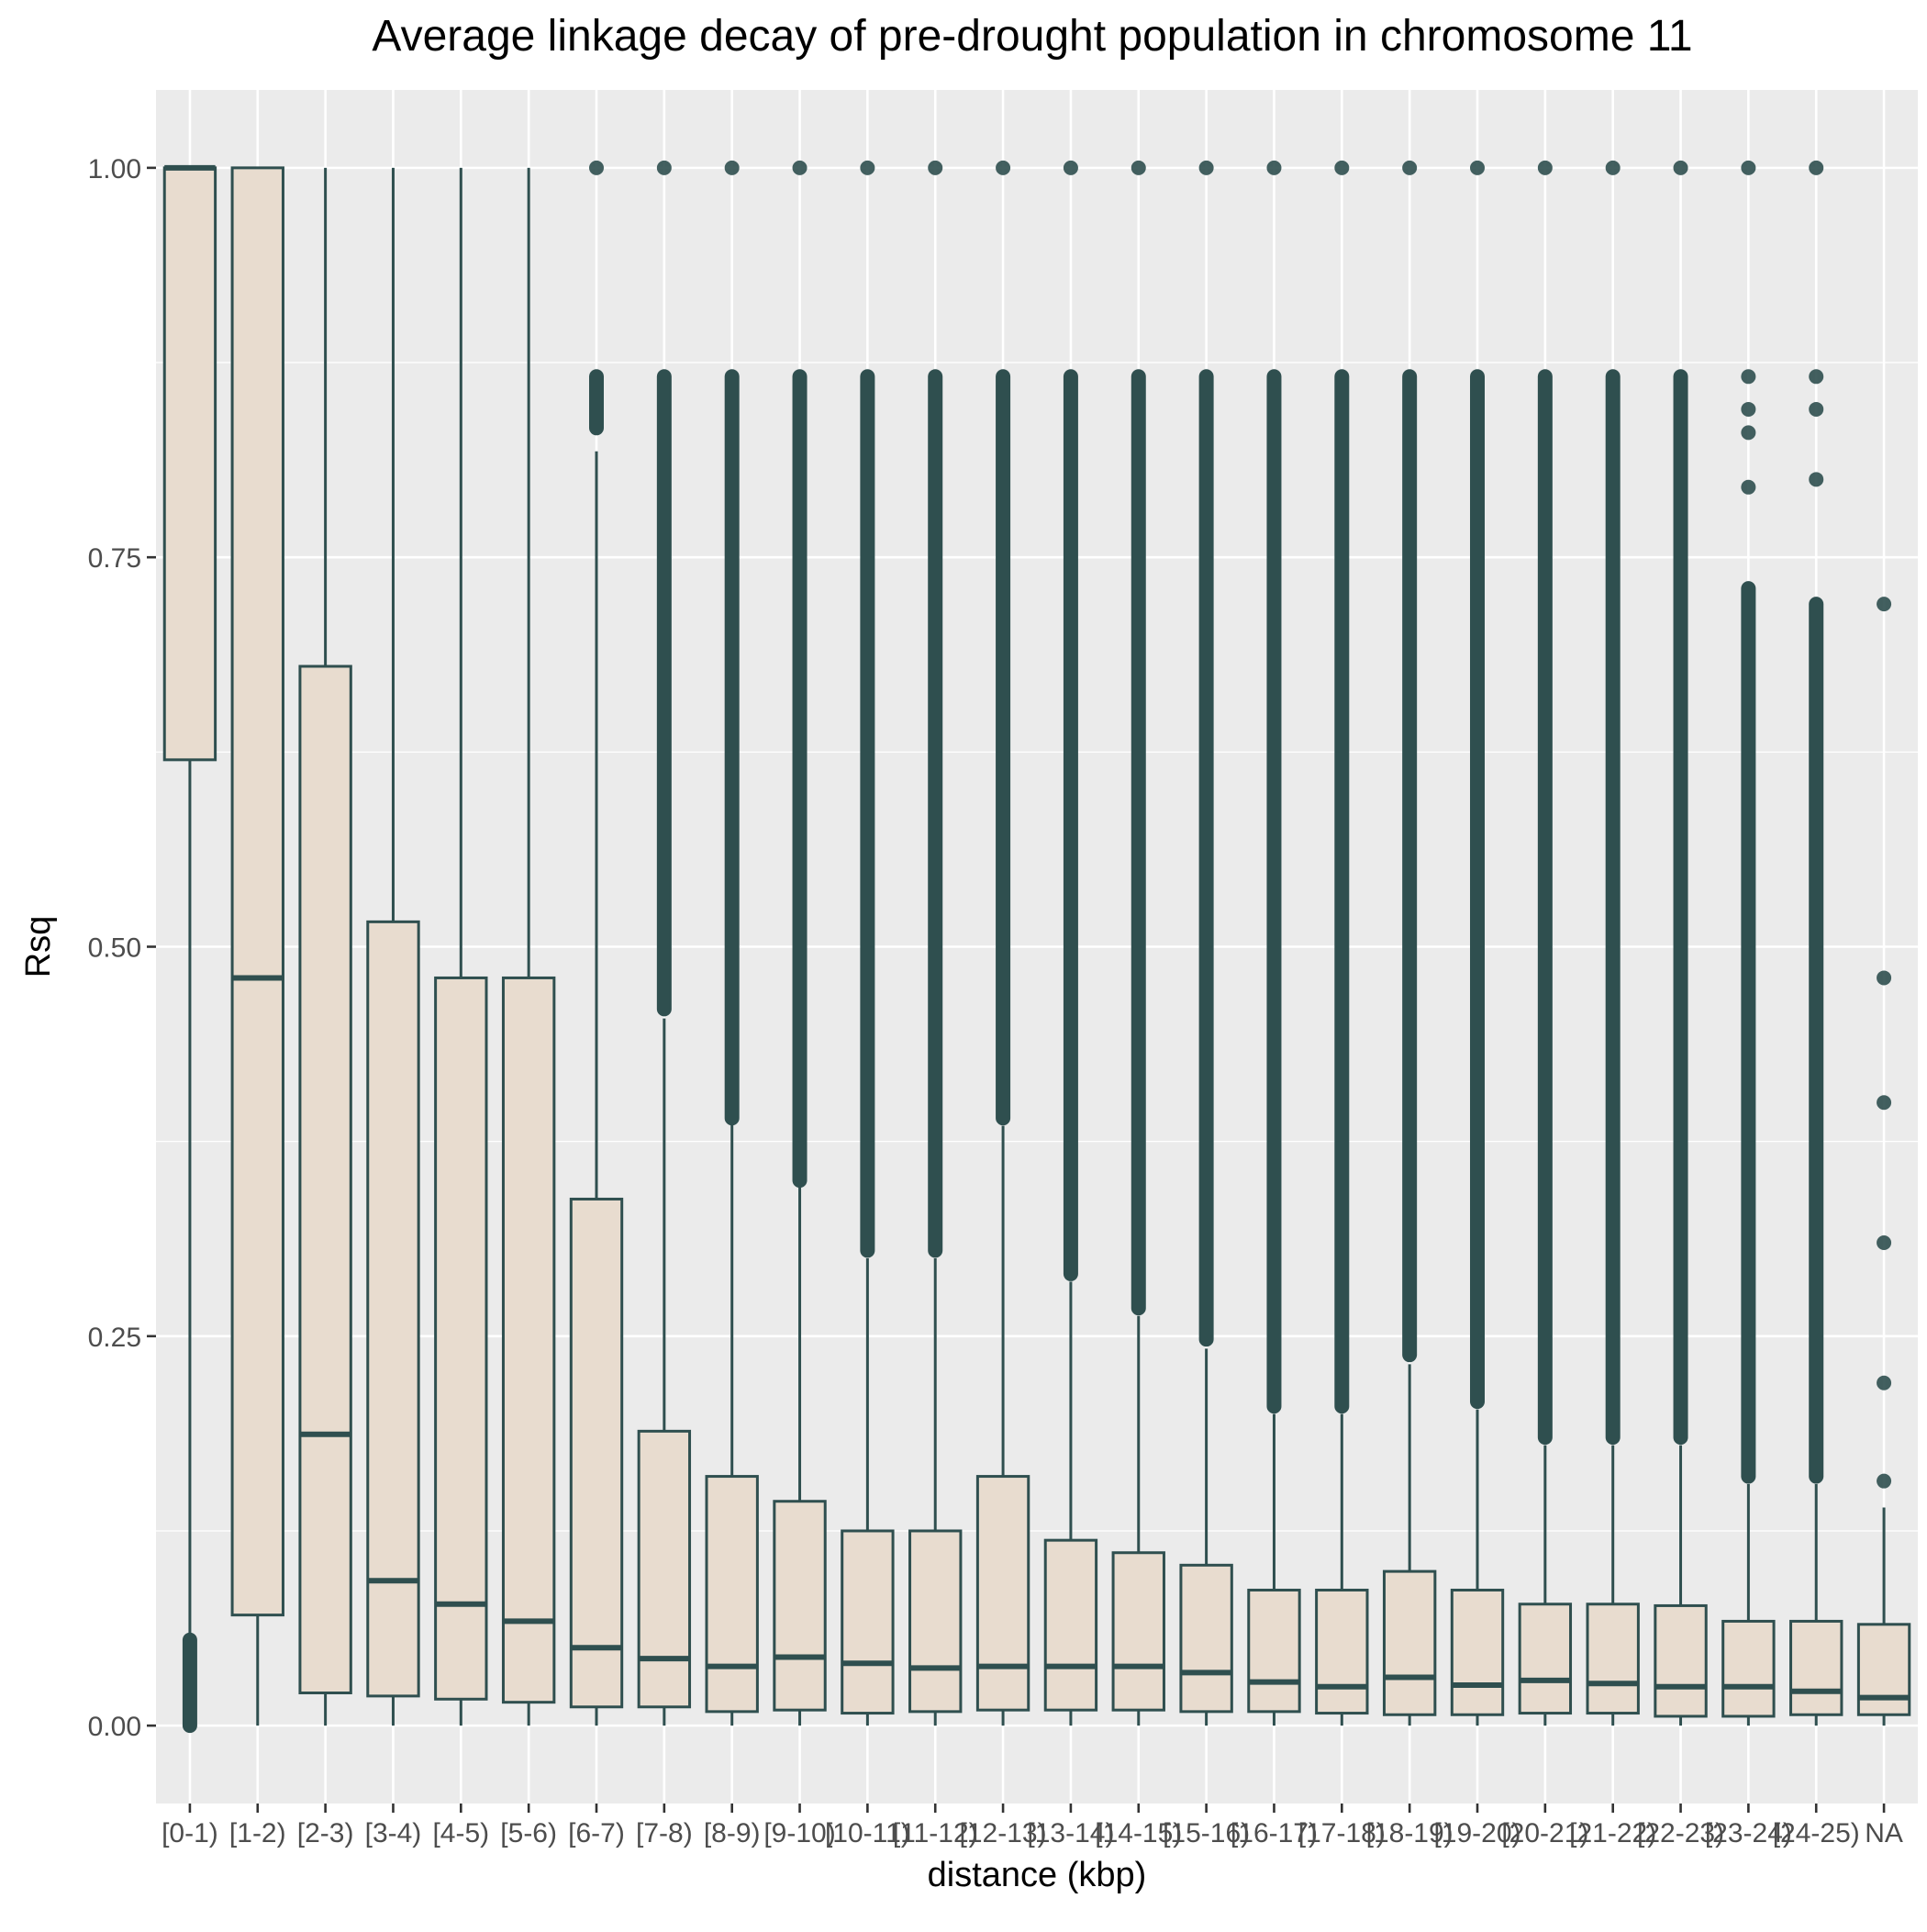 Image resolution: width=1927 pixels, height=1932 pixels. What do you see at coordinates (935, 1833) in the screenshot?
I see `x-tick-label: [11-12)` at bounding box center [935, 1833].